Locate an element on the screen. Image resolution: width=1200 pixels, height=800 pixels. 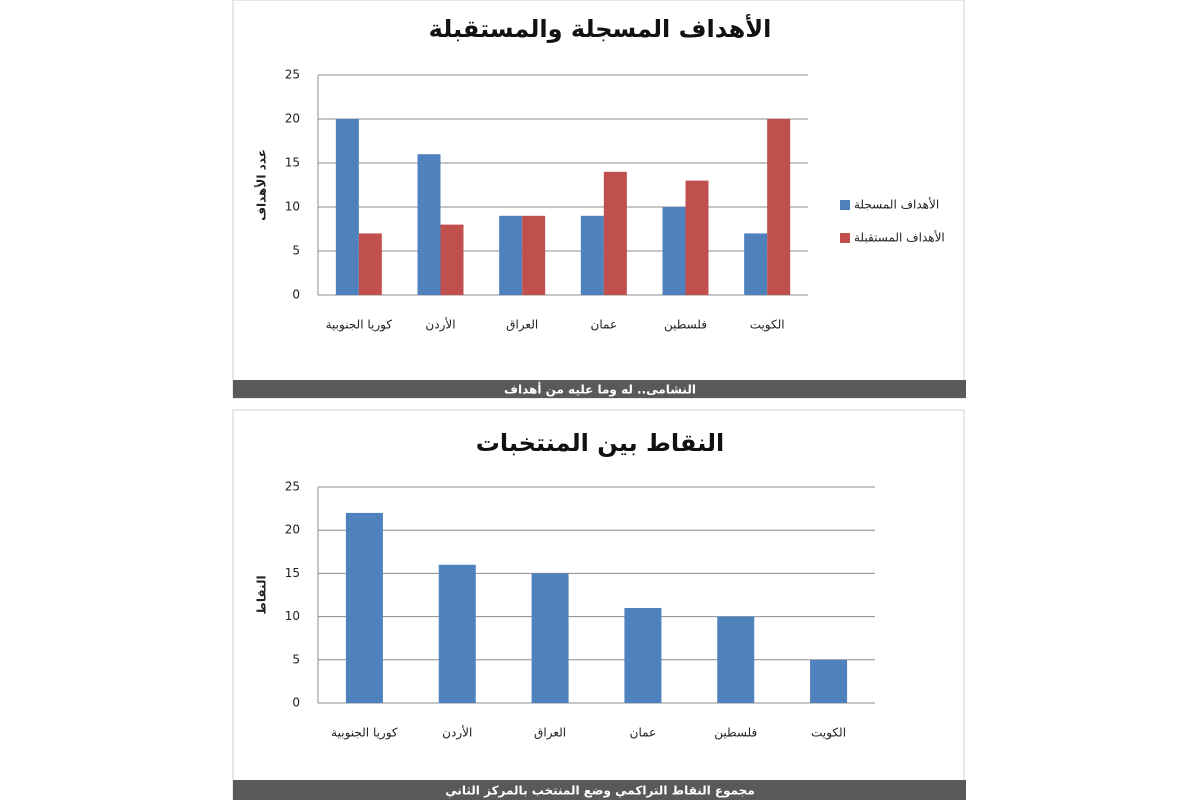
y-axis-label: النقاط is located at coordinates (262, 594).